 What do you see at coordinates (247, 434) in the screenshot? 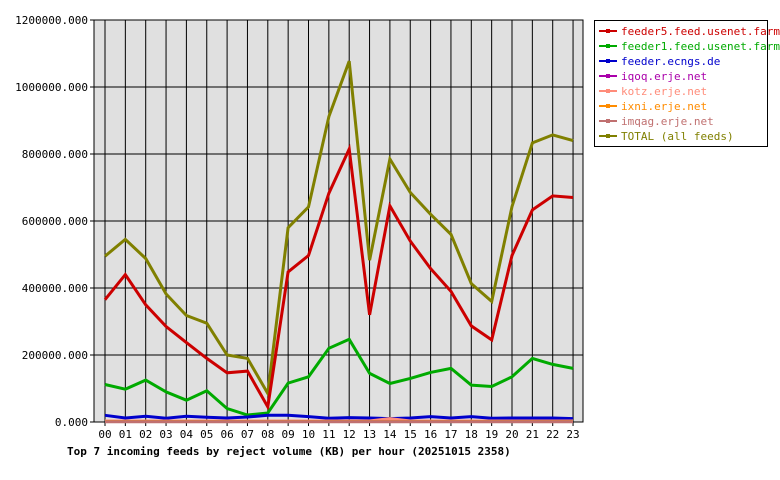
I see `x-tick-label: 07` at bounding box center [247, 434].